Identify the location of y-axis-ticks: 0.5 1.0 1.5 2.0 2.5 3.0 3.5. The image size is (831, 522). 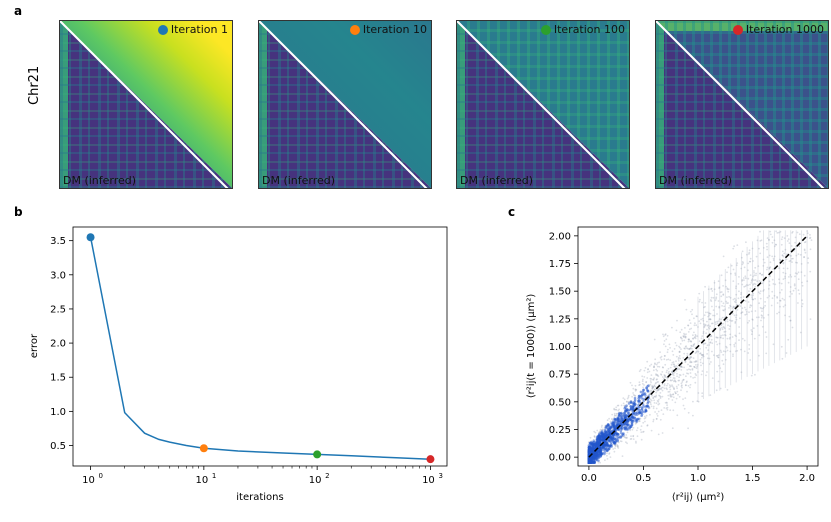
(61, 344).